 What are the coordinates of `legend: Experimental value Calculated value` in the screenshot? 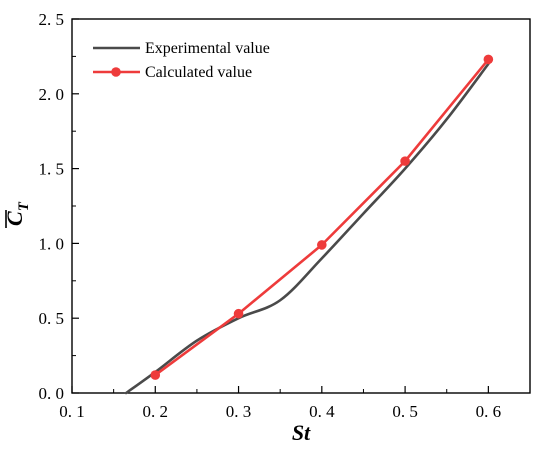 It's located at (181, 60).